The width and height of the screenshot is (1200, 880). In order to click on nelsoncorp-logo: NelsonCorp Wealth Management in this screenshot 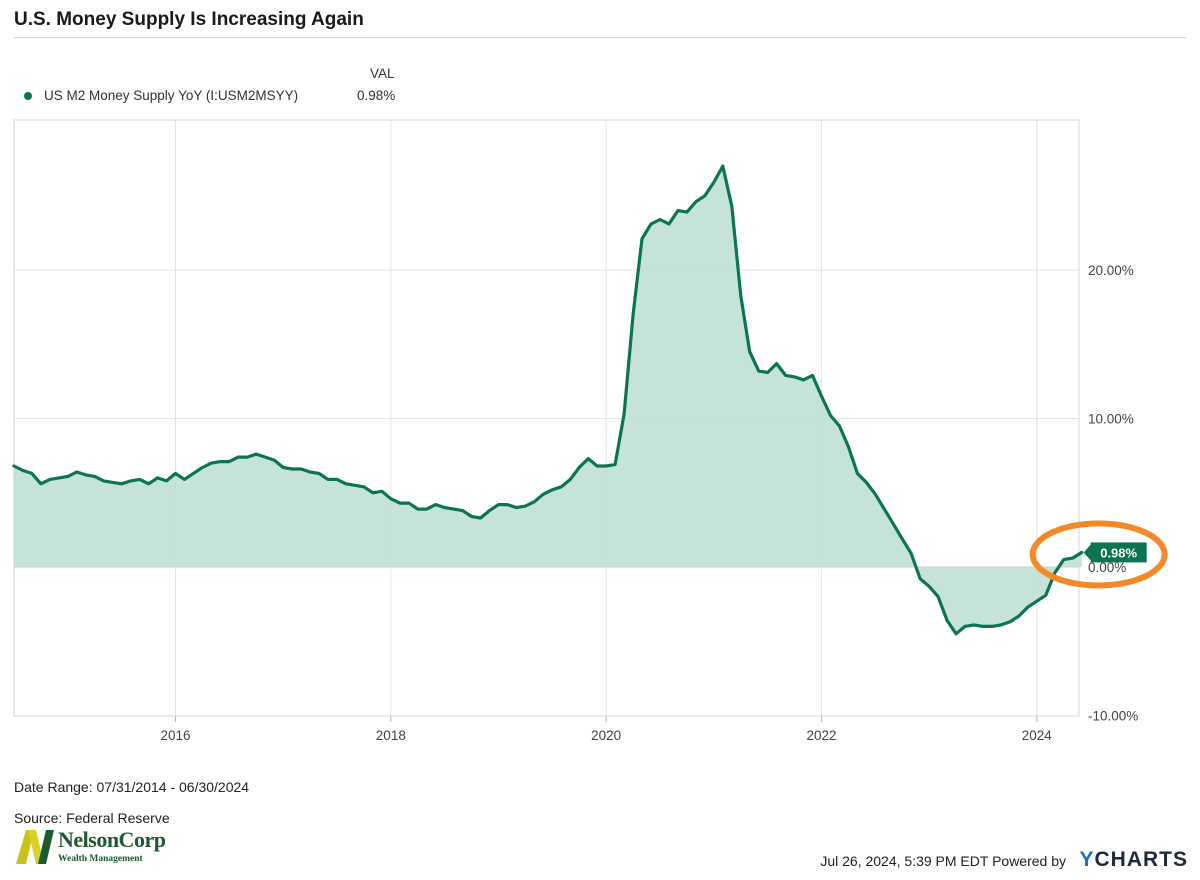, I will do `click(94, 848)`.